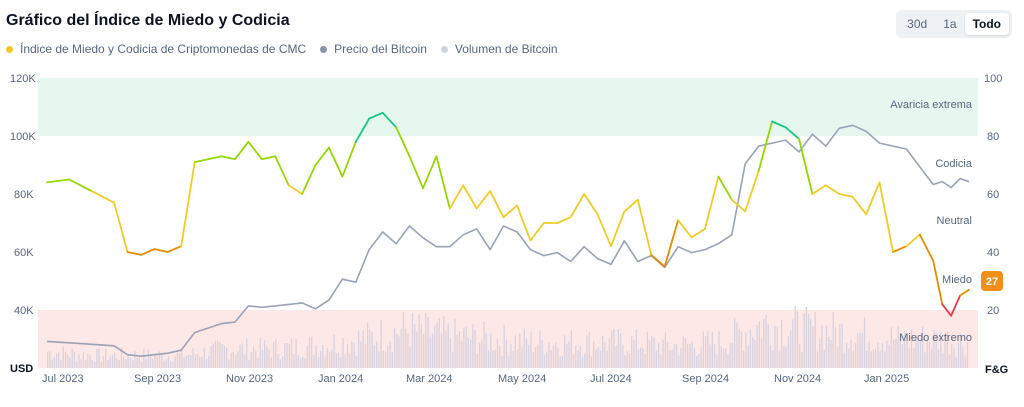  What do you see at coordinates (340, 379) in the screenshot?
I see `x-tick: Jan 2024` at bounding box center [340, 379].